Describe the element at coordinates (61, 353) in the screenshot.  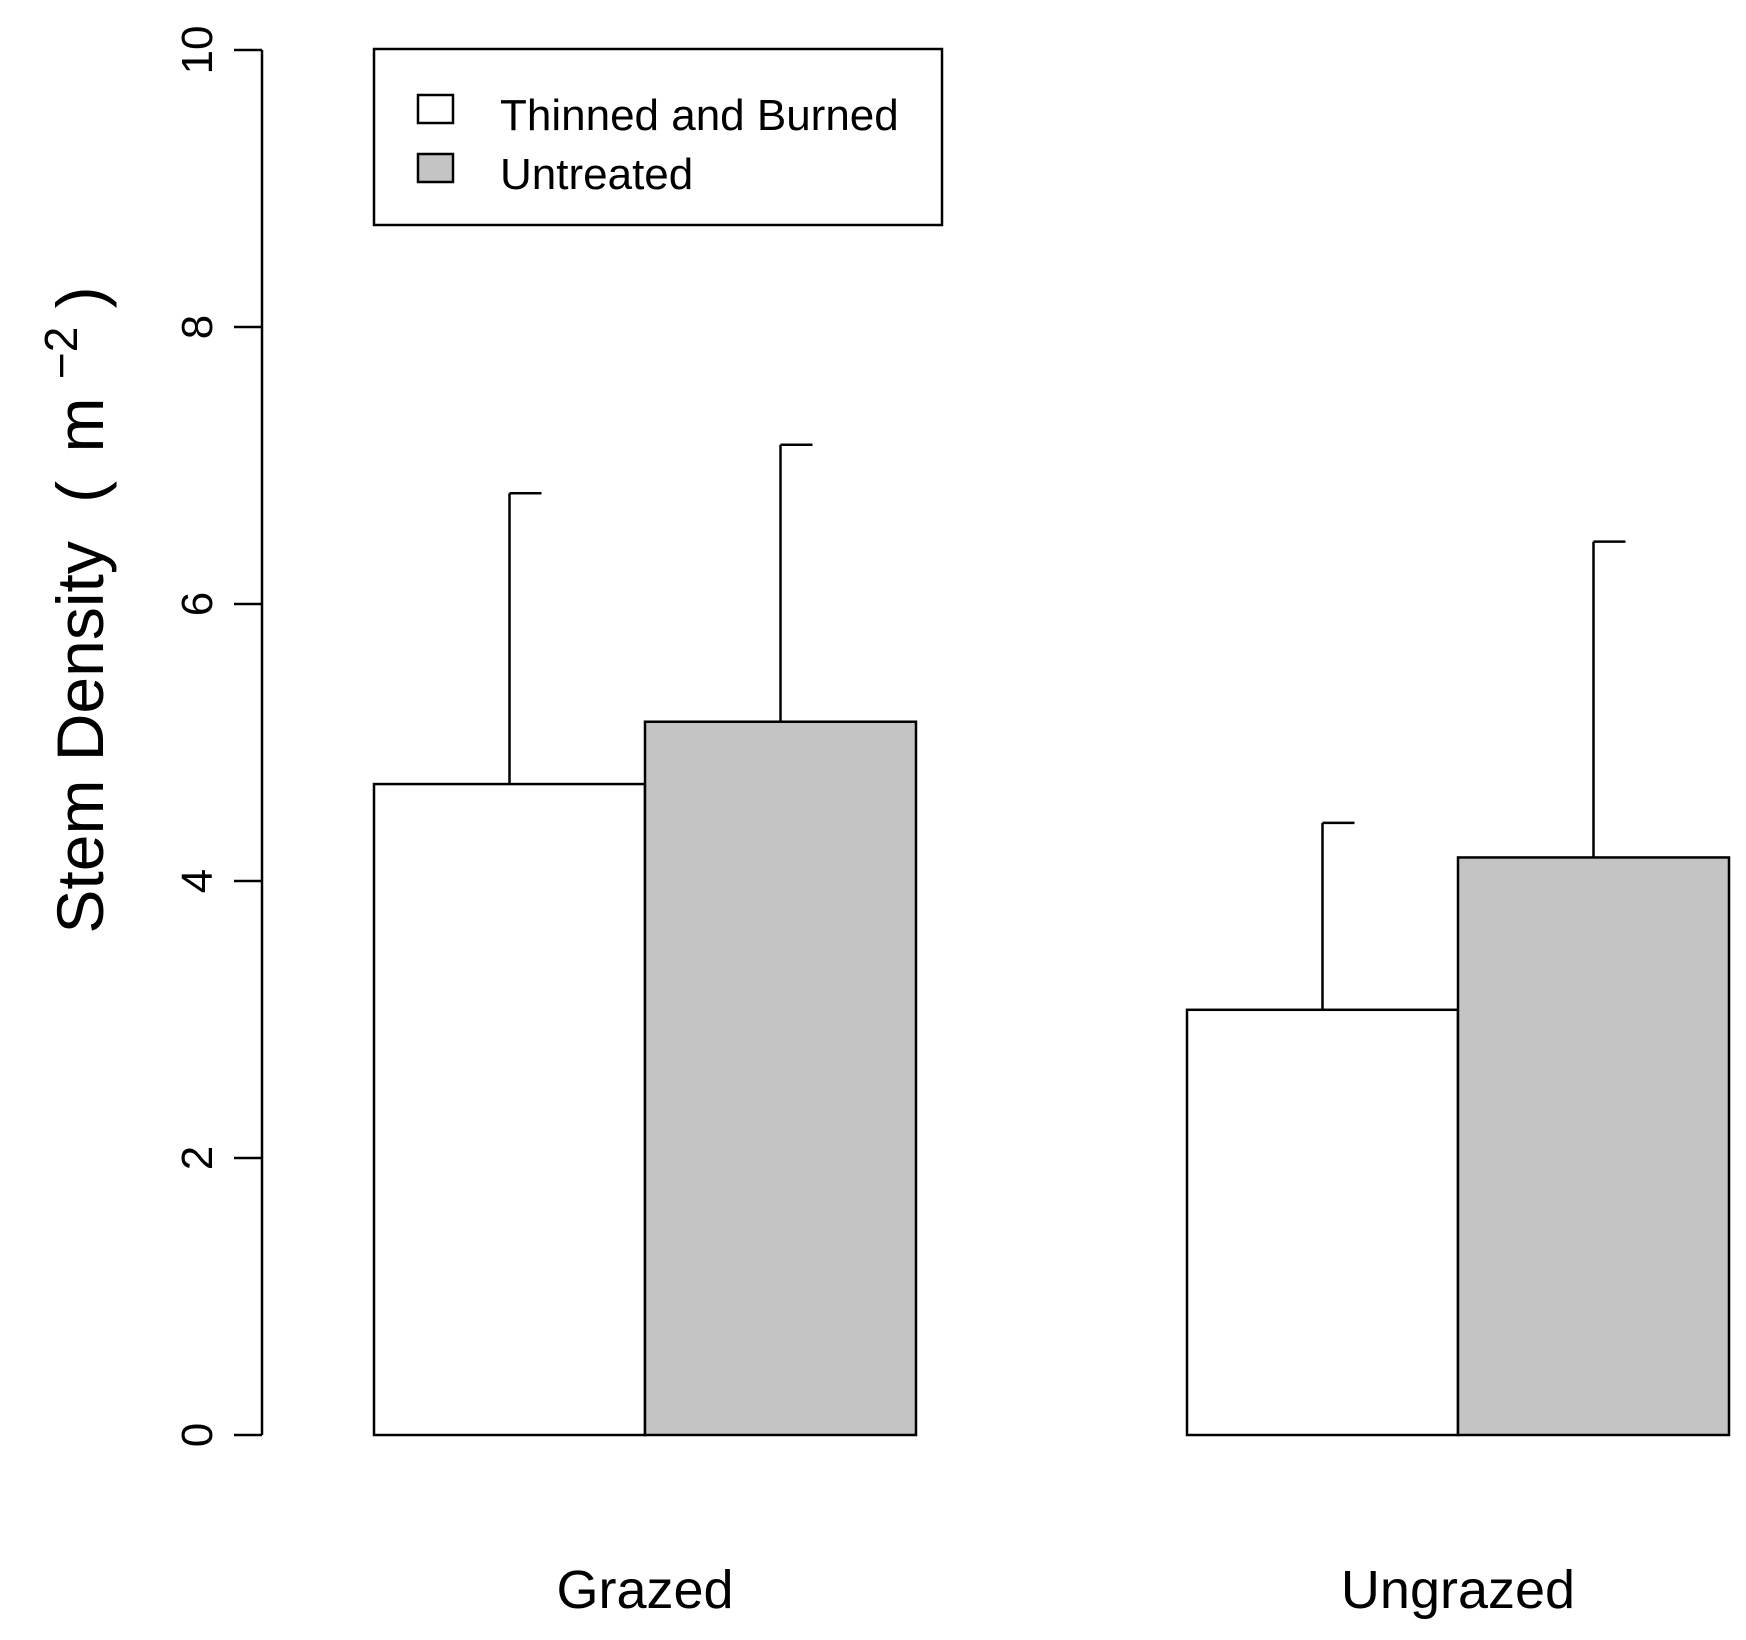
I see `y-axis-unit-exponent: −2` at that location.